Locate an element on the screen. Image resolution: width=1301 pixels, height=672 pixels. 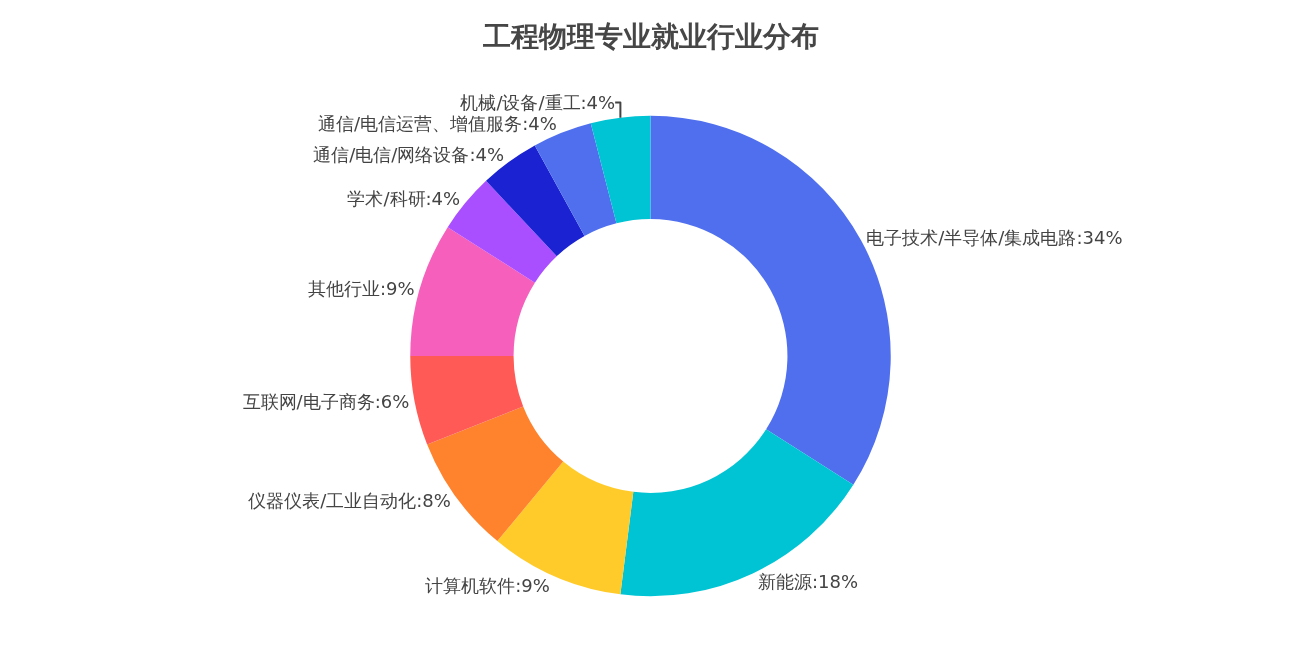
chart-title: 工程物理专业就业行业分布 is located at coordinates (650, 37).